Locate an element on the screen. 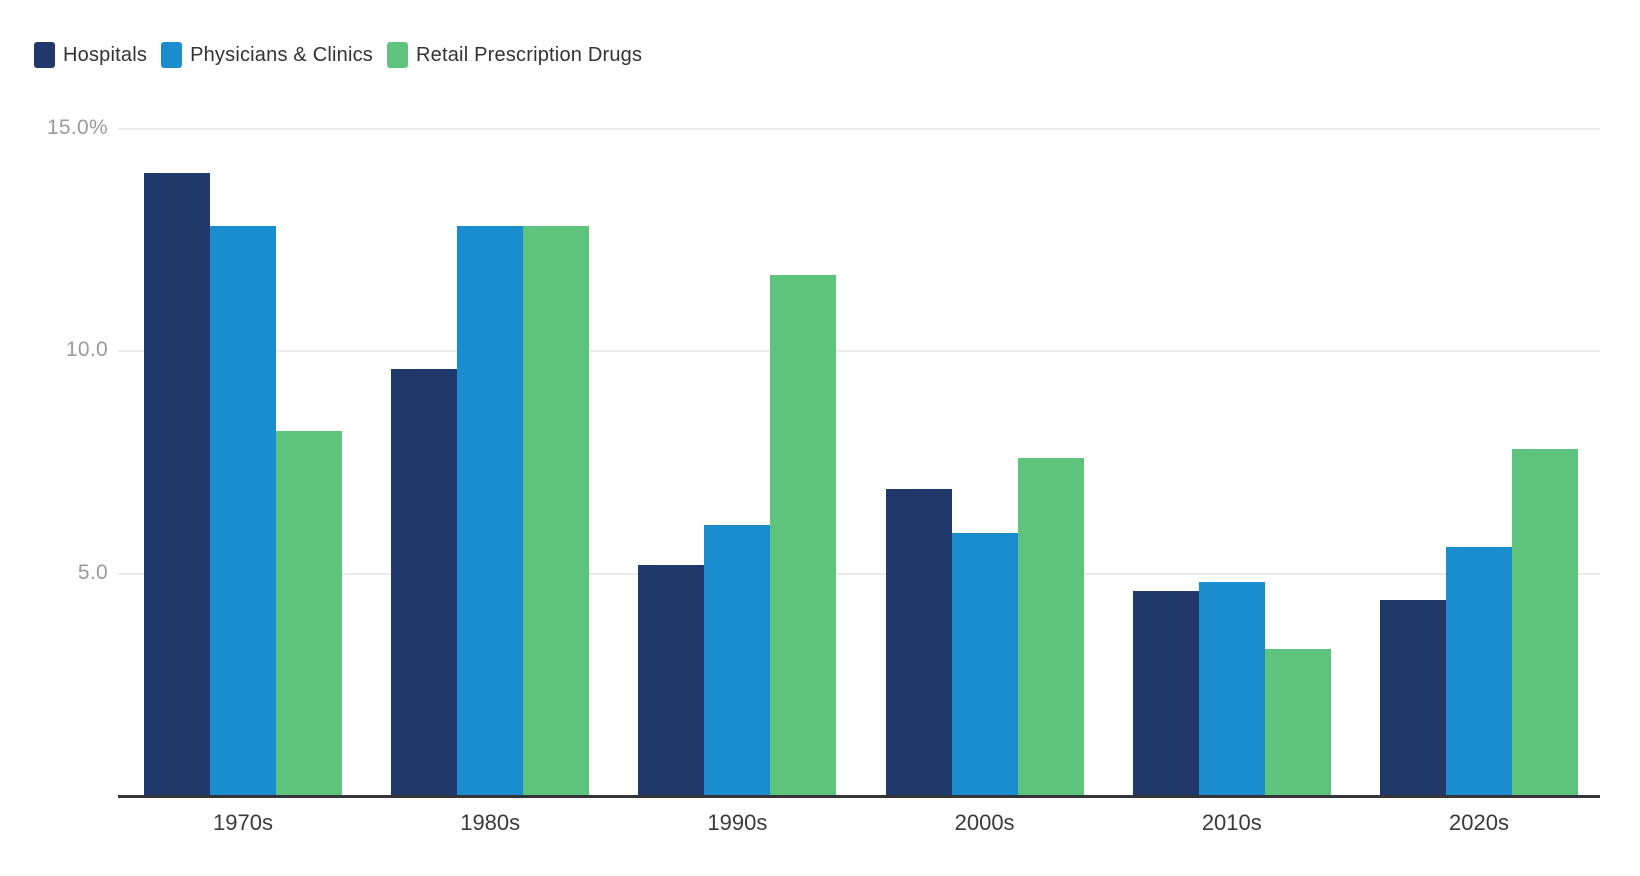 Image resolution: width=1640 pixels, height=876 pixels. bar-retail-prescription-drugs-1980s is located at coordinates (556, 511).